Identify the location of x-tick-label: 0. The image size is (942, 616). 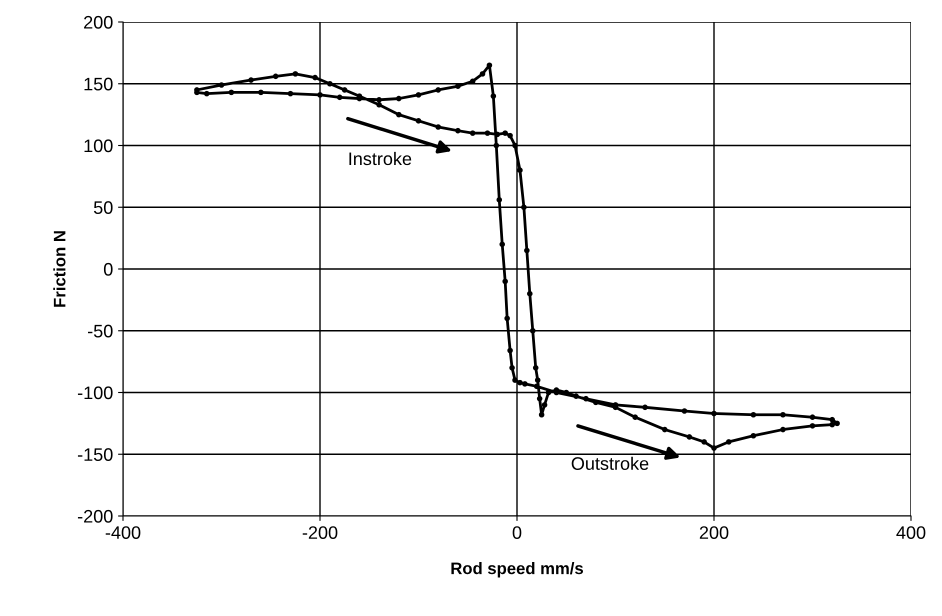
(517, 532).